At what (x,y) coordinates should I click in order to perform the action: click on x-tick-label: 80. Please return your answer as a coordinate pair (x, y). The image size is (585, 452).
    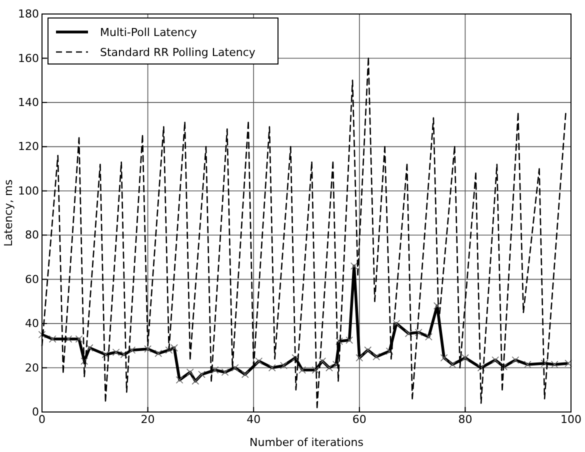
    Looking at the image, I should click on (465, 419).